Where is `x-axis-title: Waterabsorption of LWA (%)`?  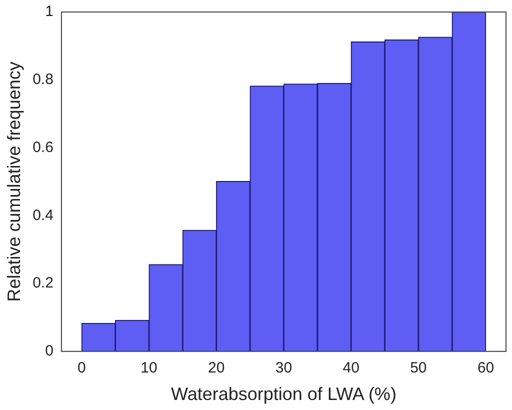
x-axis-title: Waterabsorption of LWA (%) is located at coordinates (283, 394).